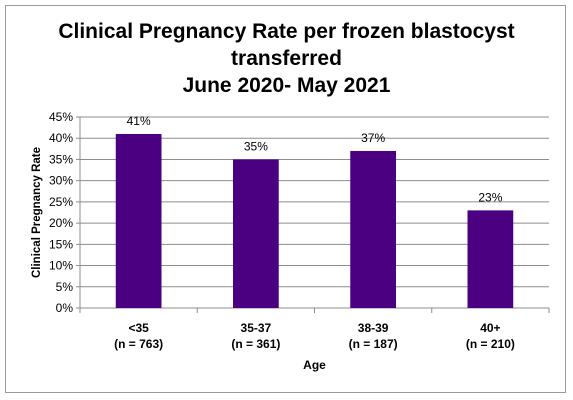  Describe the element at coordinates (490, 197) in the screenshot. I see `data-label: 23%` at that location.